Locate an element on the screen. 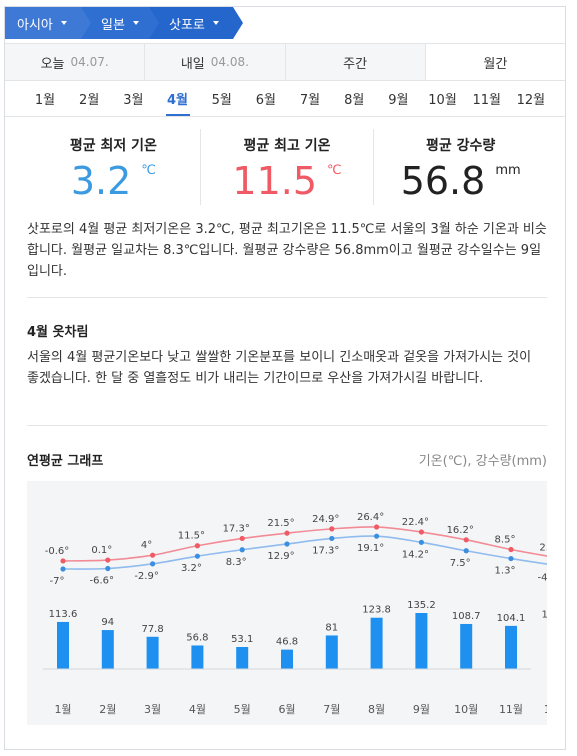  tab-today: 오늘 04.07. is located at coordinates (75, 62).